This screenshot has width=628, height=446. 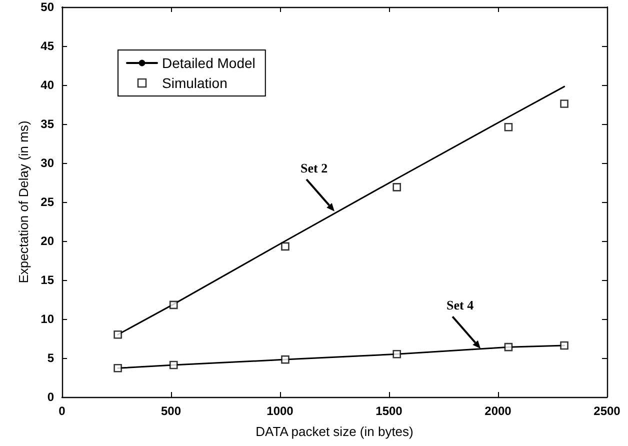 I want to click on y-tick-label: 20, so click(x=47, y=241).